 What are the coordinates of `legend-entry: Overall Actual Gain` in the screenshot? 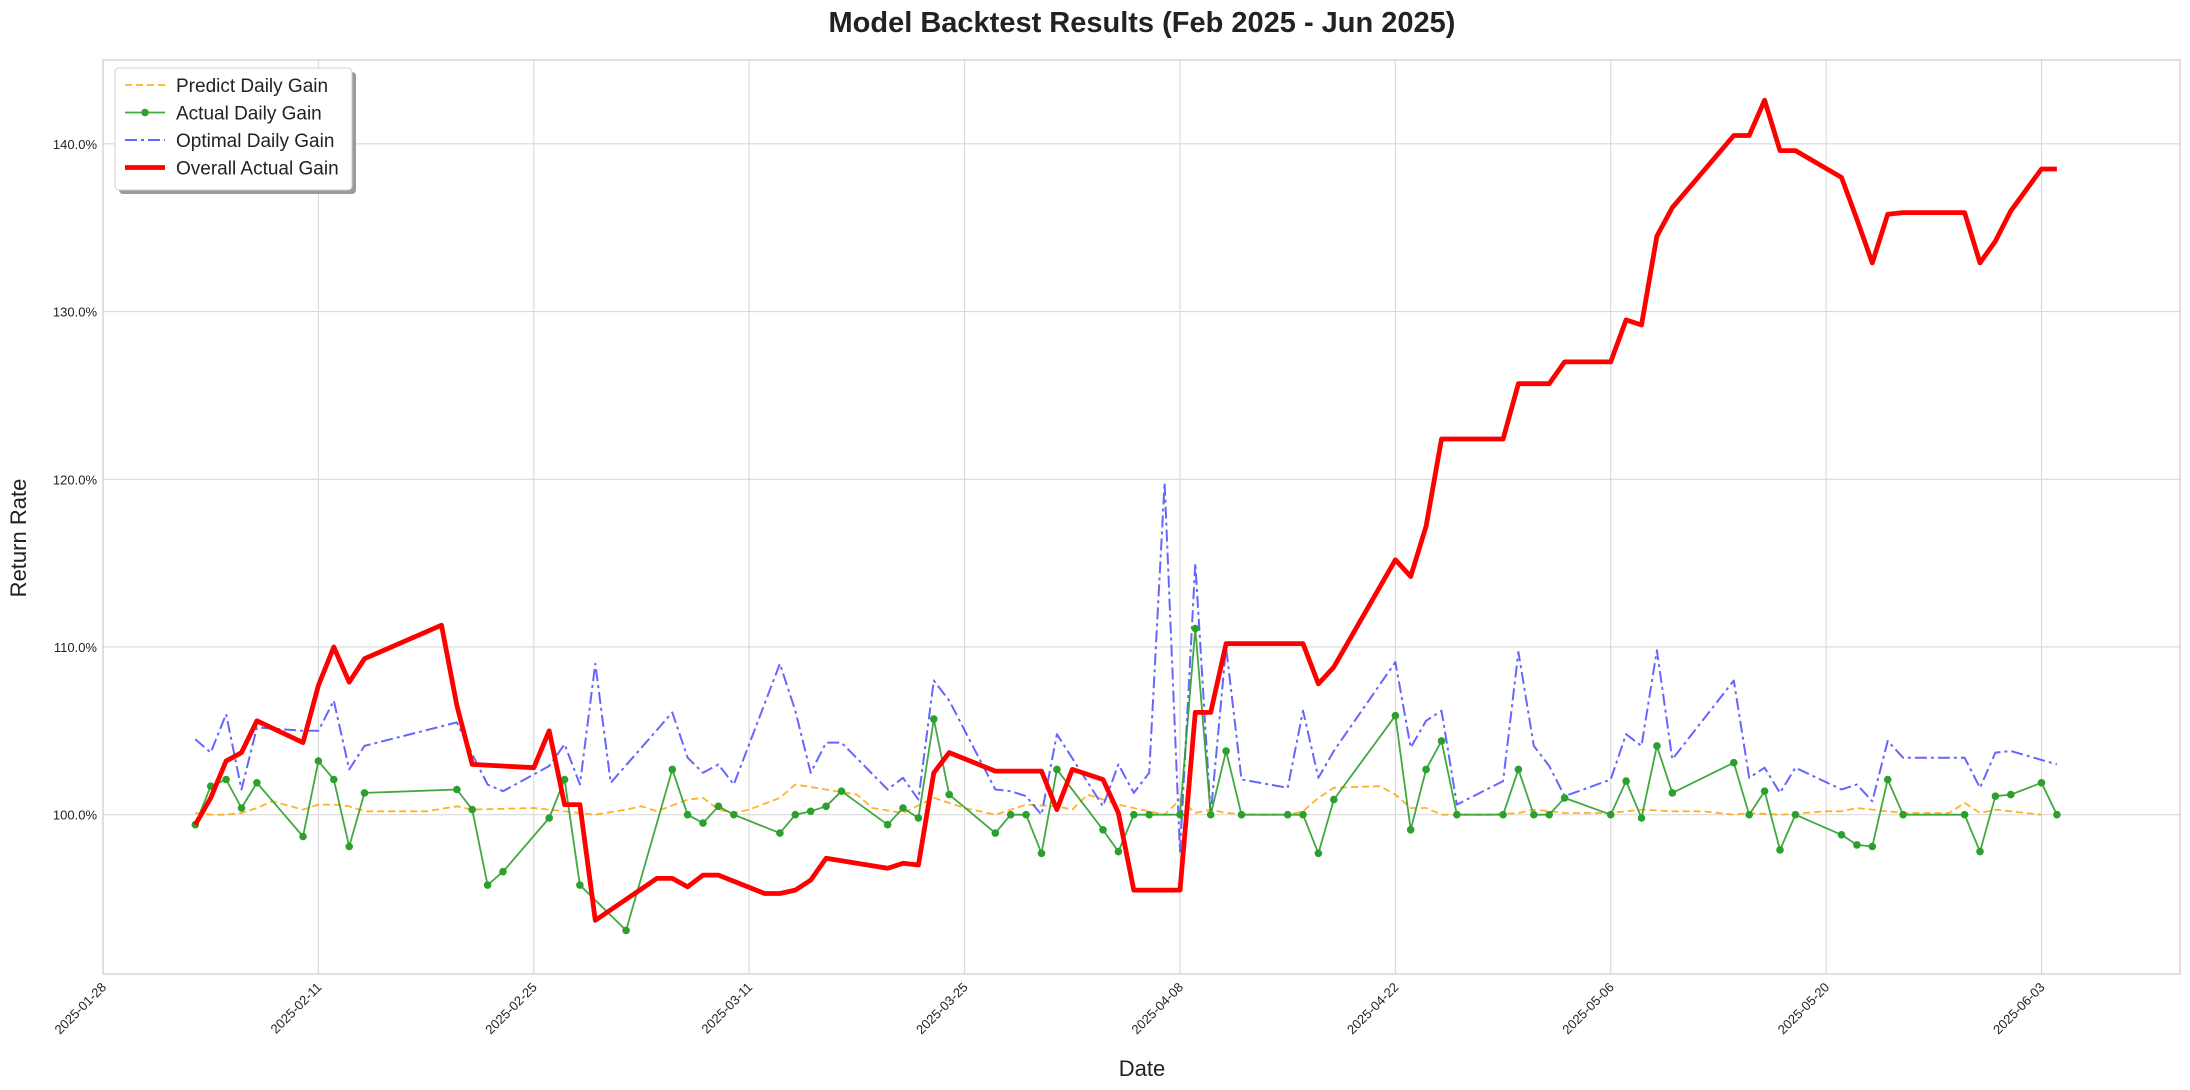 It's located at (232, 169).